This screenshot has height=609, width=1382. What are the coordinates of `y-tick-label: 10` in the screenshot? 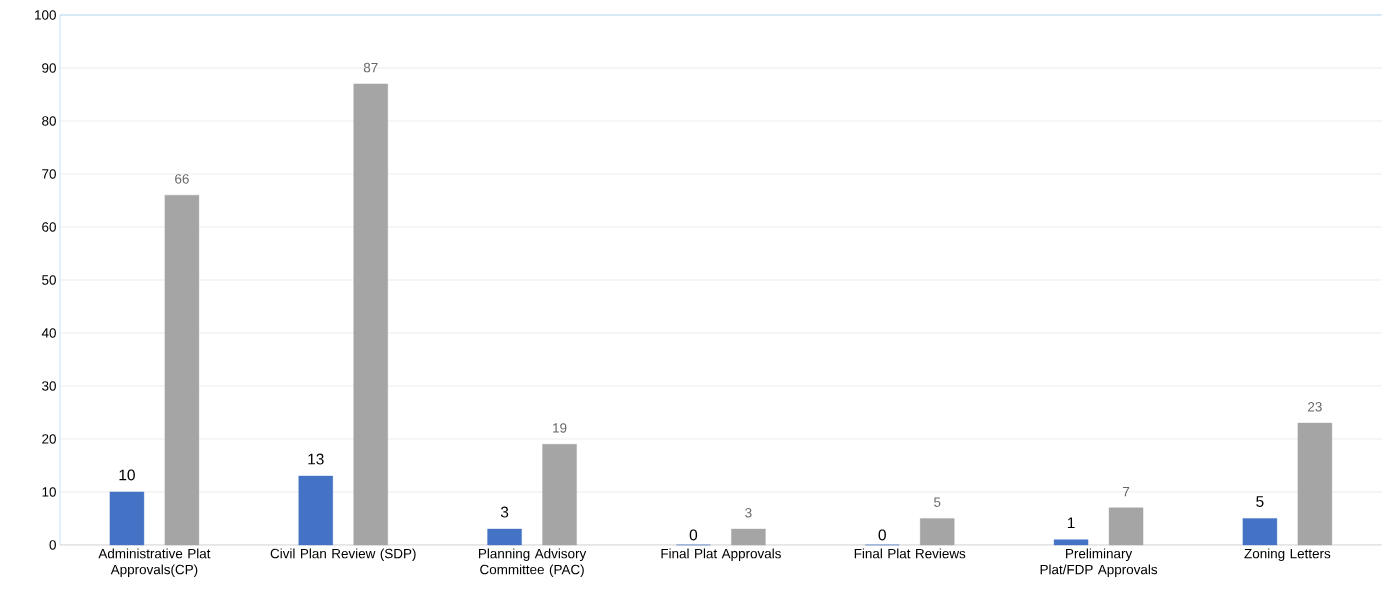 It's located at (49, 492).